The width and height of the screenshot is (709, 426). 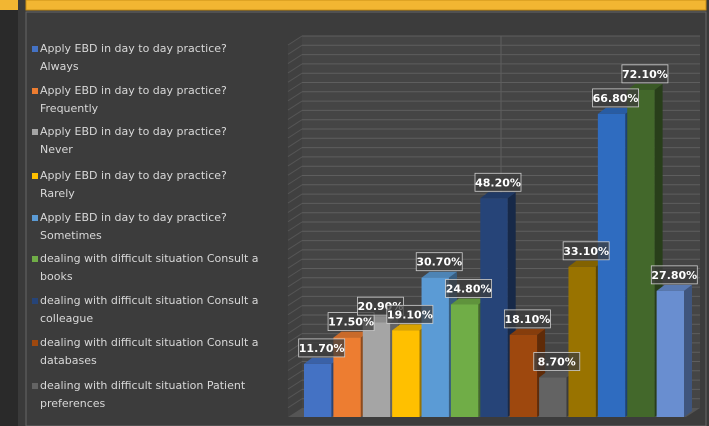 I want to click on legend-entry: Apply EBD in day to day practice? Never, so click(x=147, y=141).